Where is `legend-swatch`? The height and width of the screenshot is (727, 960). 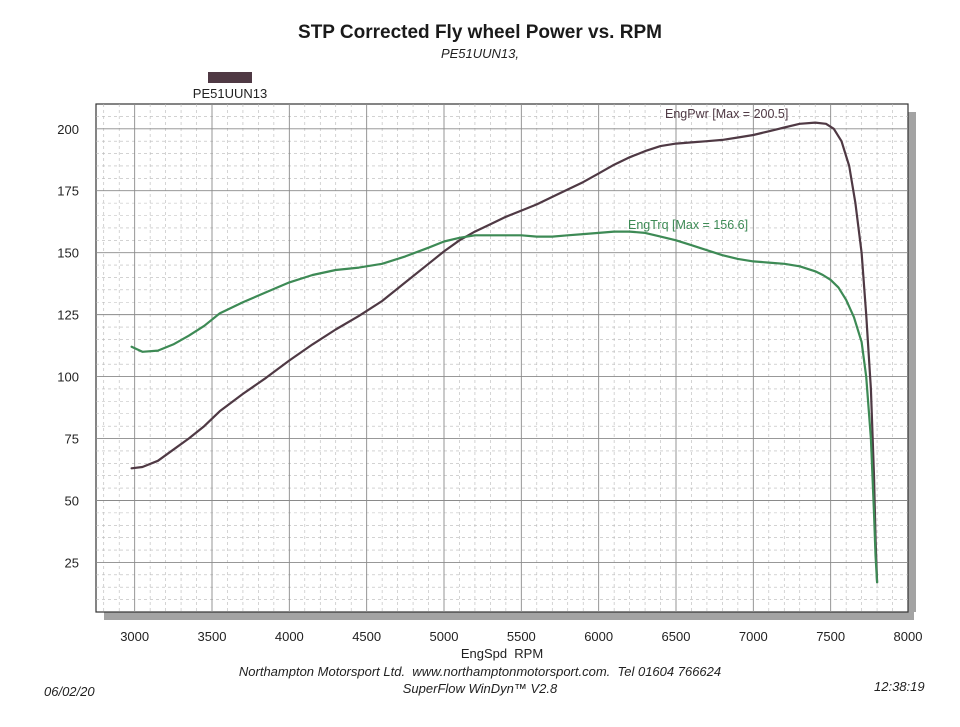 legend-swatch is located at coordinates (230, 77).